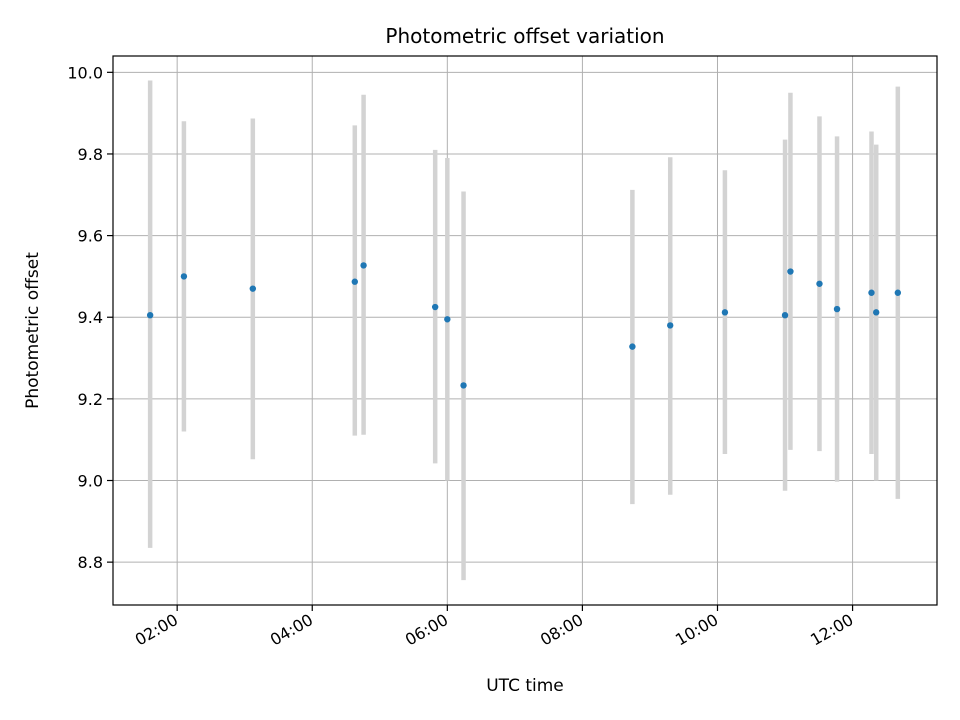 Image resolution: width=960 pixels, height=720 pixels. Describe the element at coordinates (90, 399) in the screenshot. I see `y-tick-label: 9.2` at that location.